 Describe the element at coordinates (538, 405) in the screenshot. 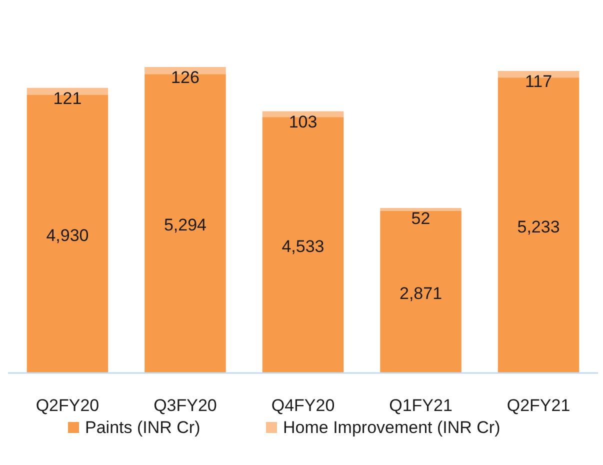

I see `x-tick-label: Q2FY21` at that location.